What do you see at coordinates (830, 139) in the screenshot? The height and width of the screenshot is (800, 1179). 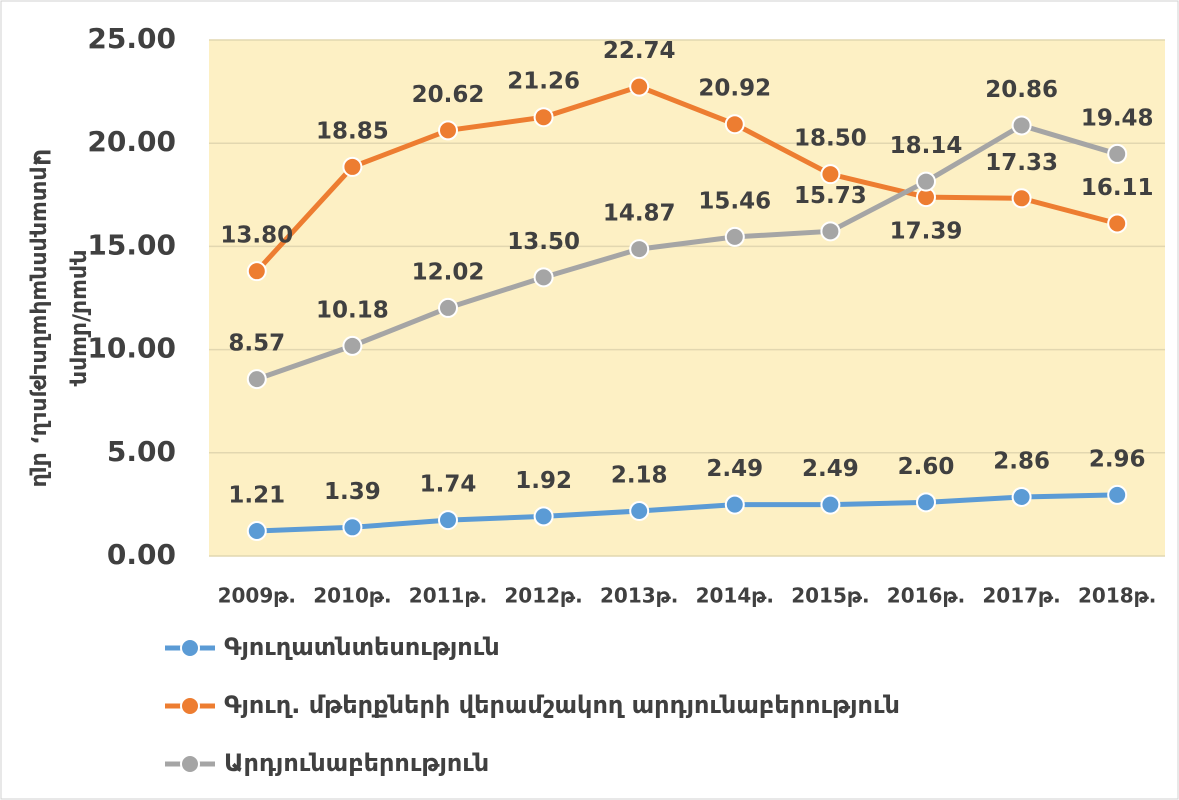 I see `data-label: 18.50` at bounding box center [830, 139].